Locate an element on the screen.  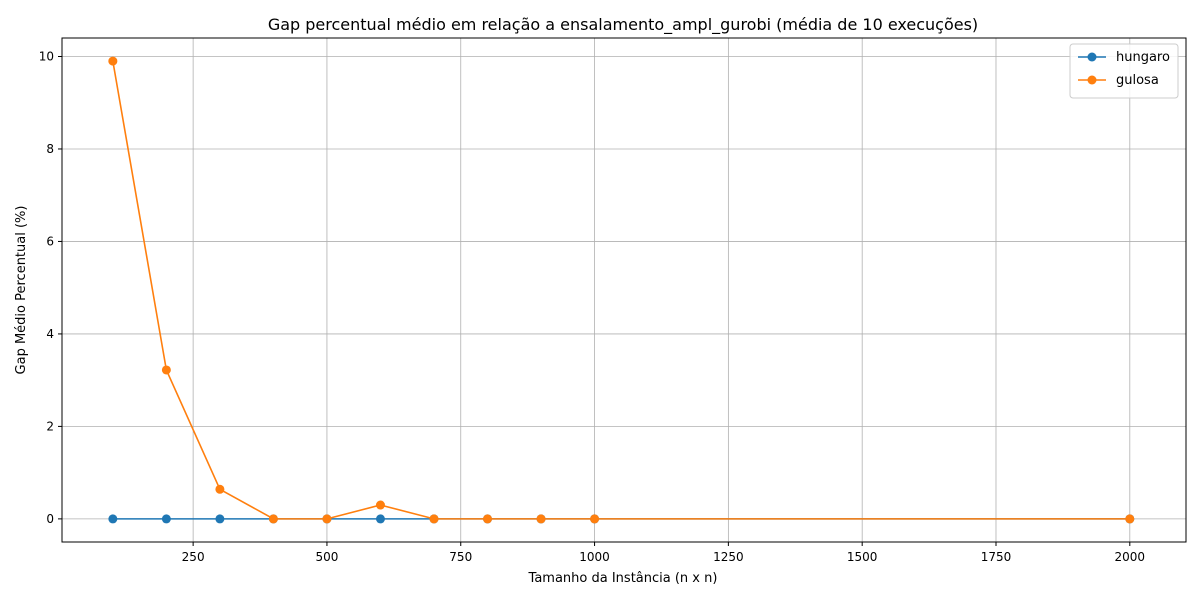
y-tick-label: 4 is located at coordinates (50, 334).